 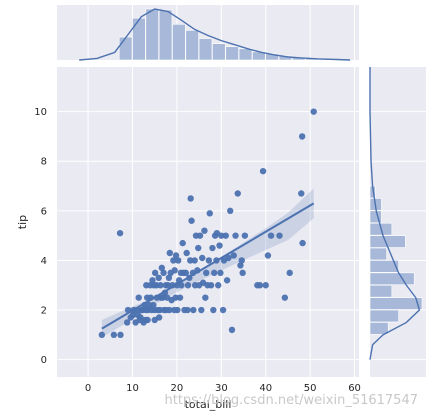 What do you see at coordinates (132, 388) in the screenshot?
I see `x-tick-label: 10` at bounding box center [132, 388].